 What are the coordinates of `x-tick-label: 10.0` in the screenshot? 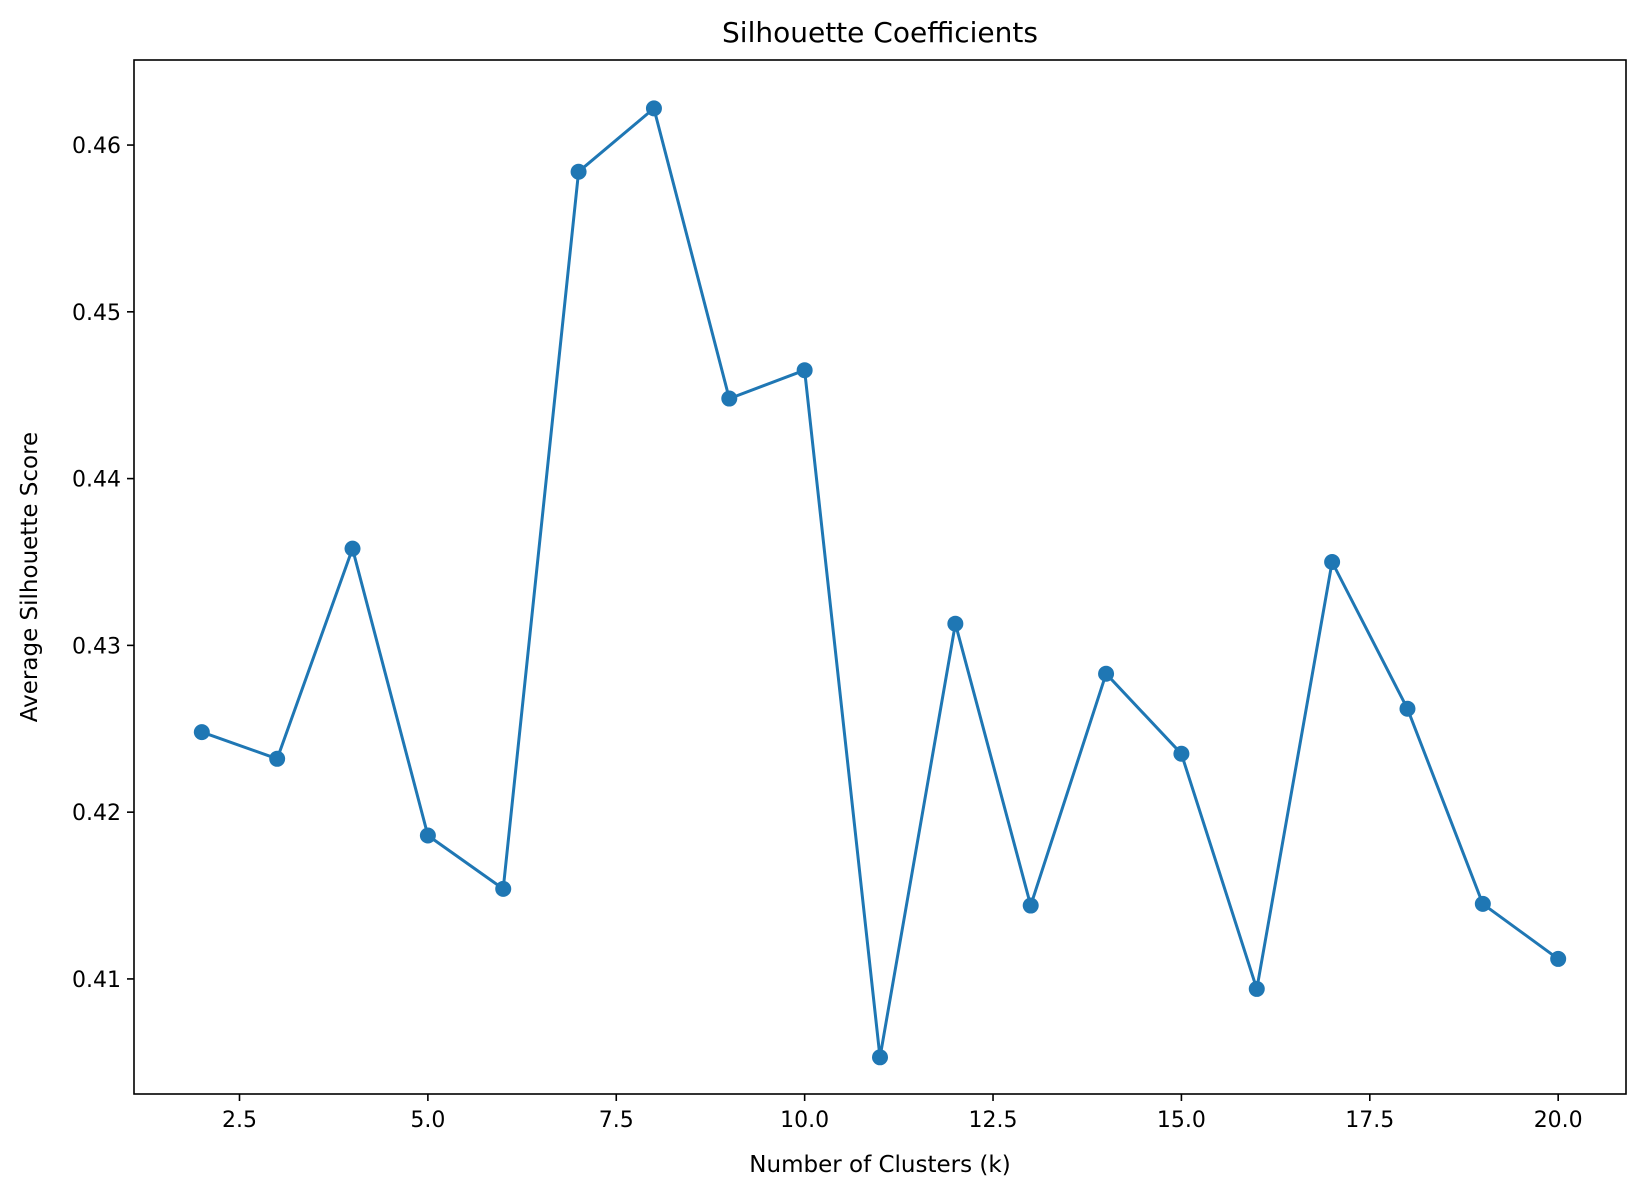 It's located at (804, 1120).